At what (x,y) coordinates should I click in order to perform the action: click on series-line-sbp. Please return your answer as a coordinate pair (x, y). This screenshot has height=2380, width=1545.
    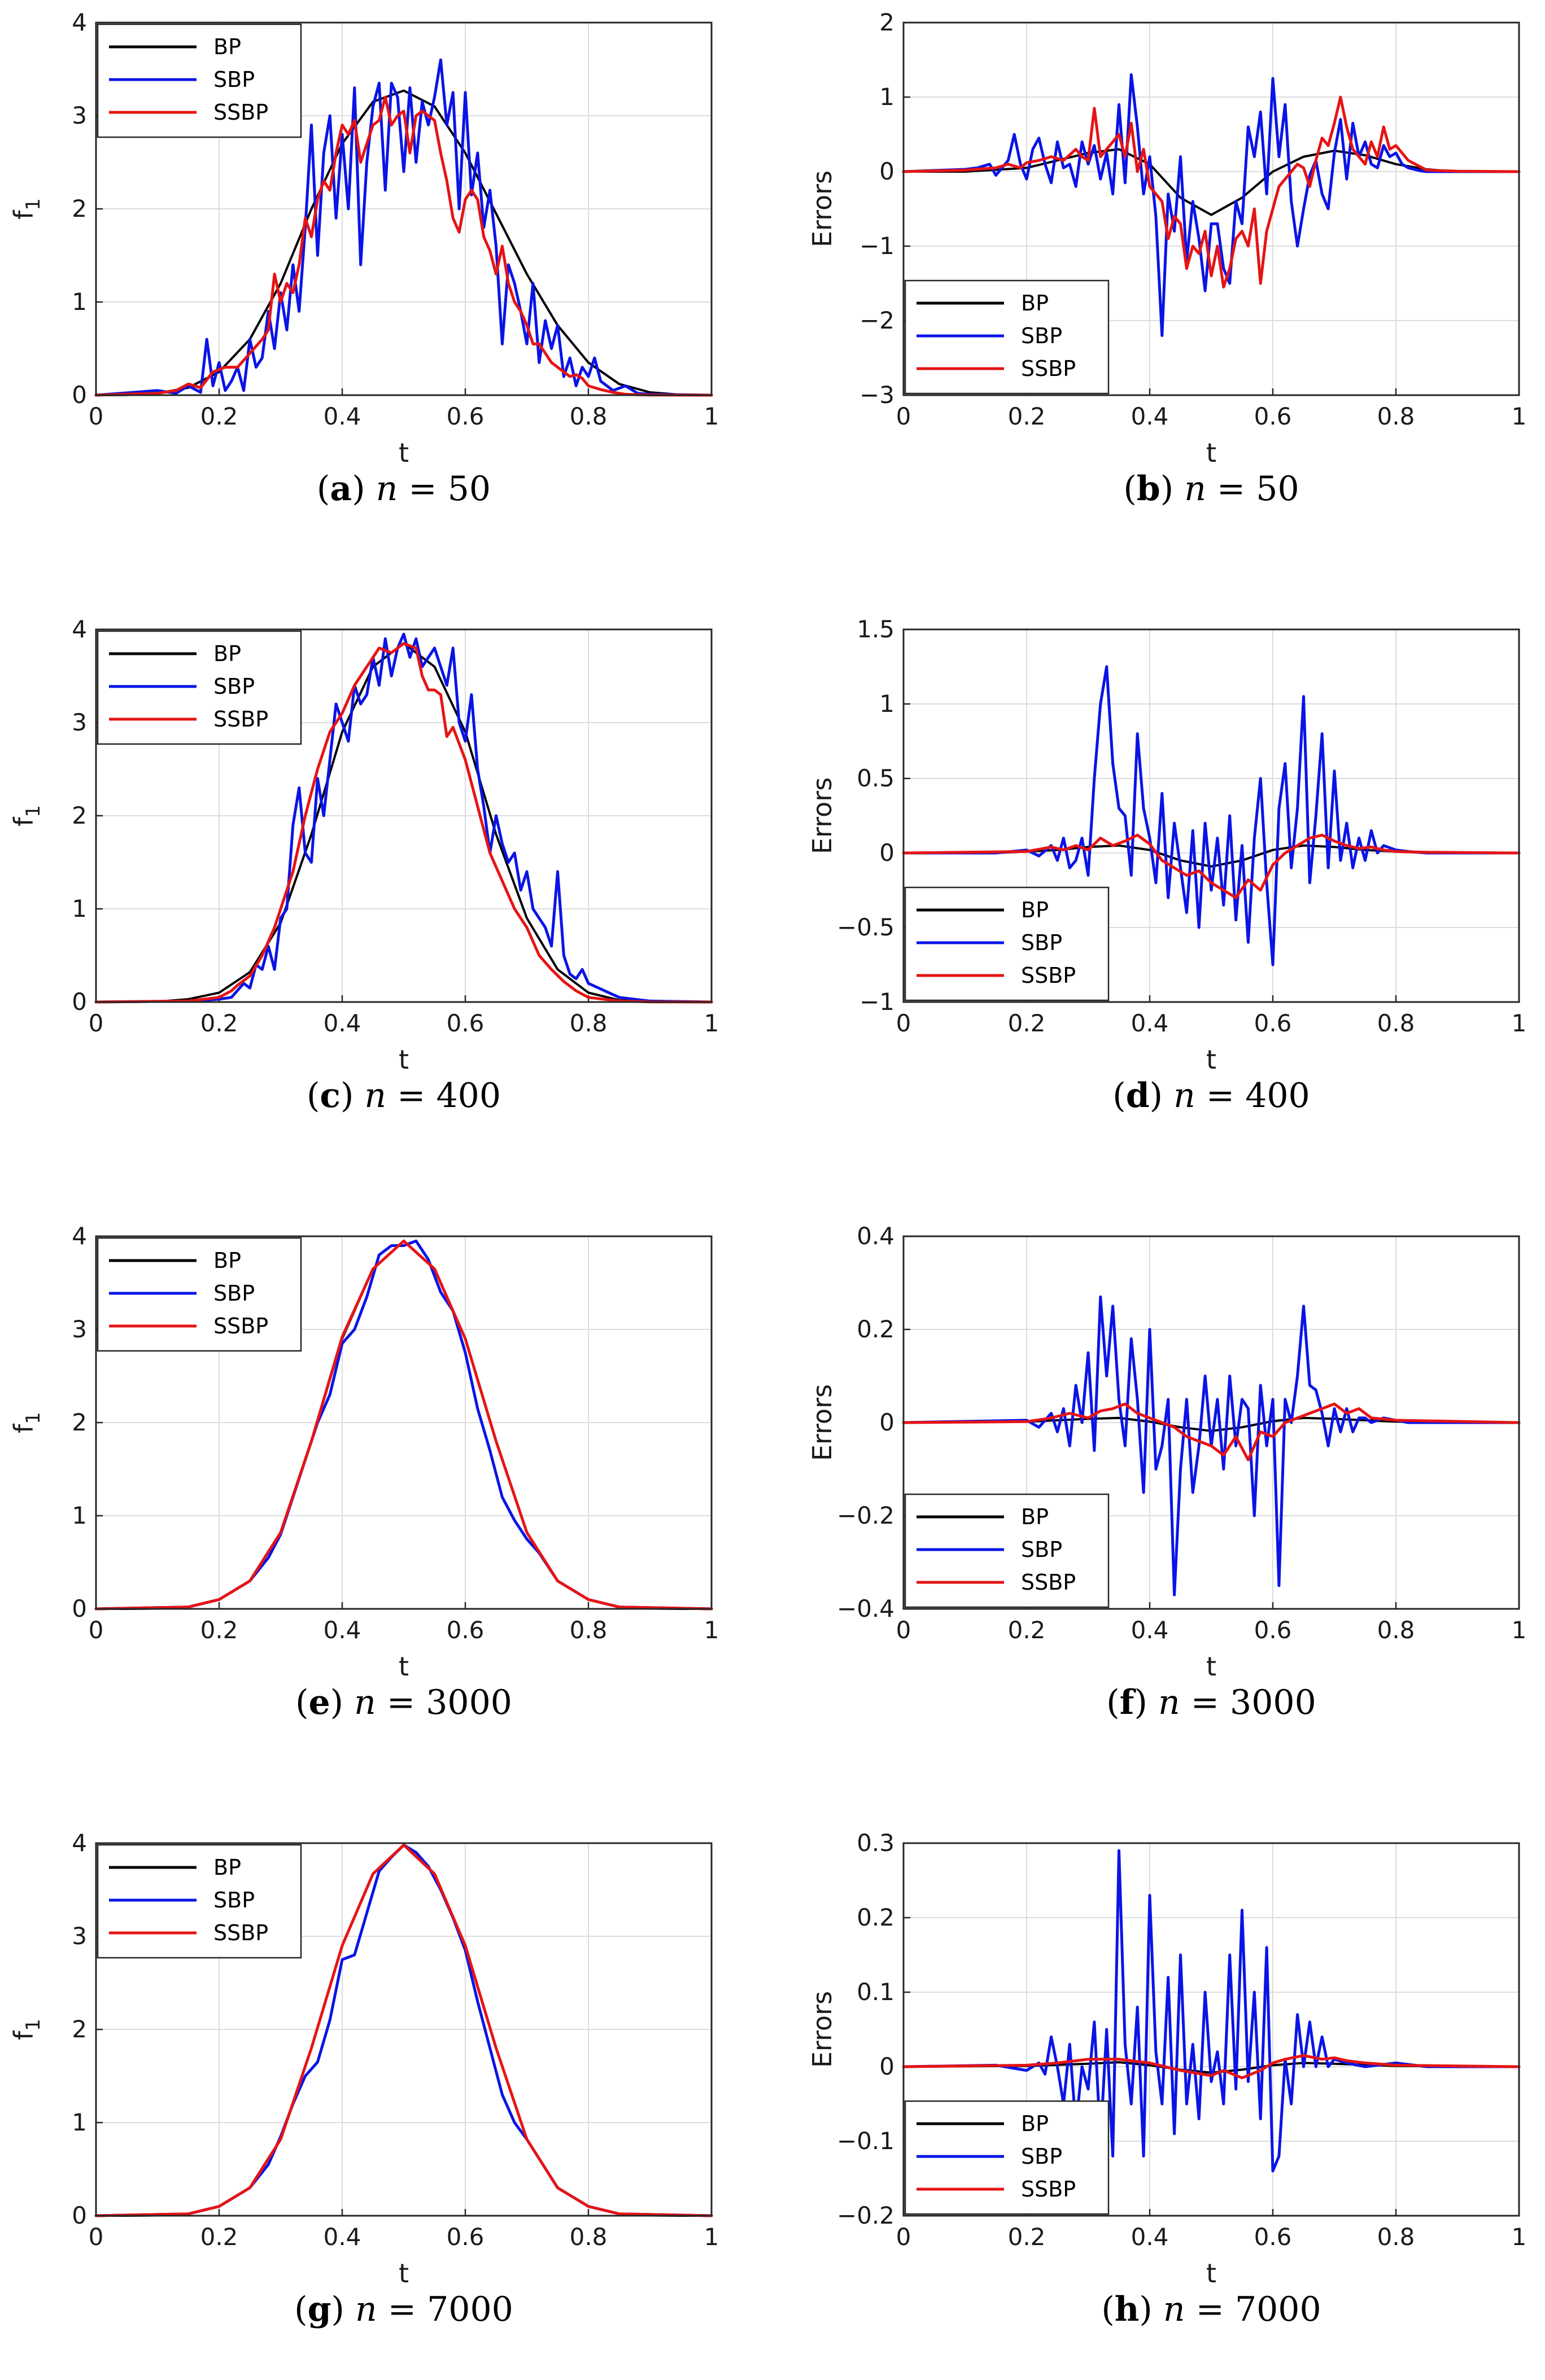
    Looking at the image, I should click on (403, 228).